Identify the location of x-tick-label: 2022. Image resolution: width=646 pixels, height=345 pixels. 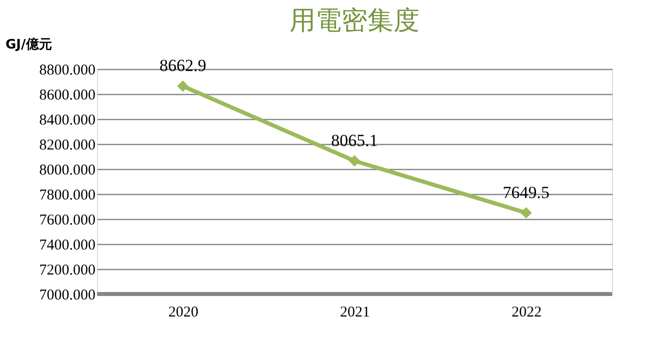
(527, 312).